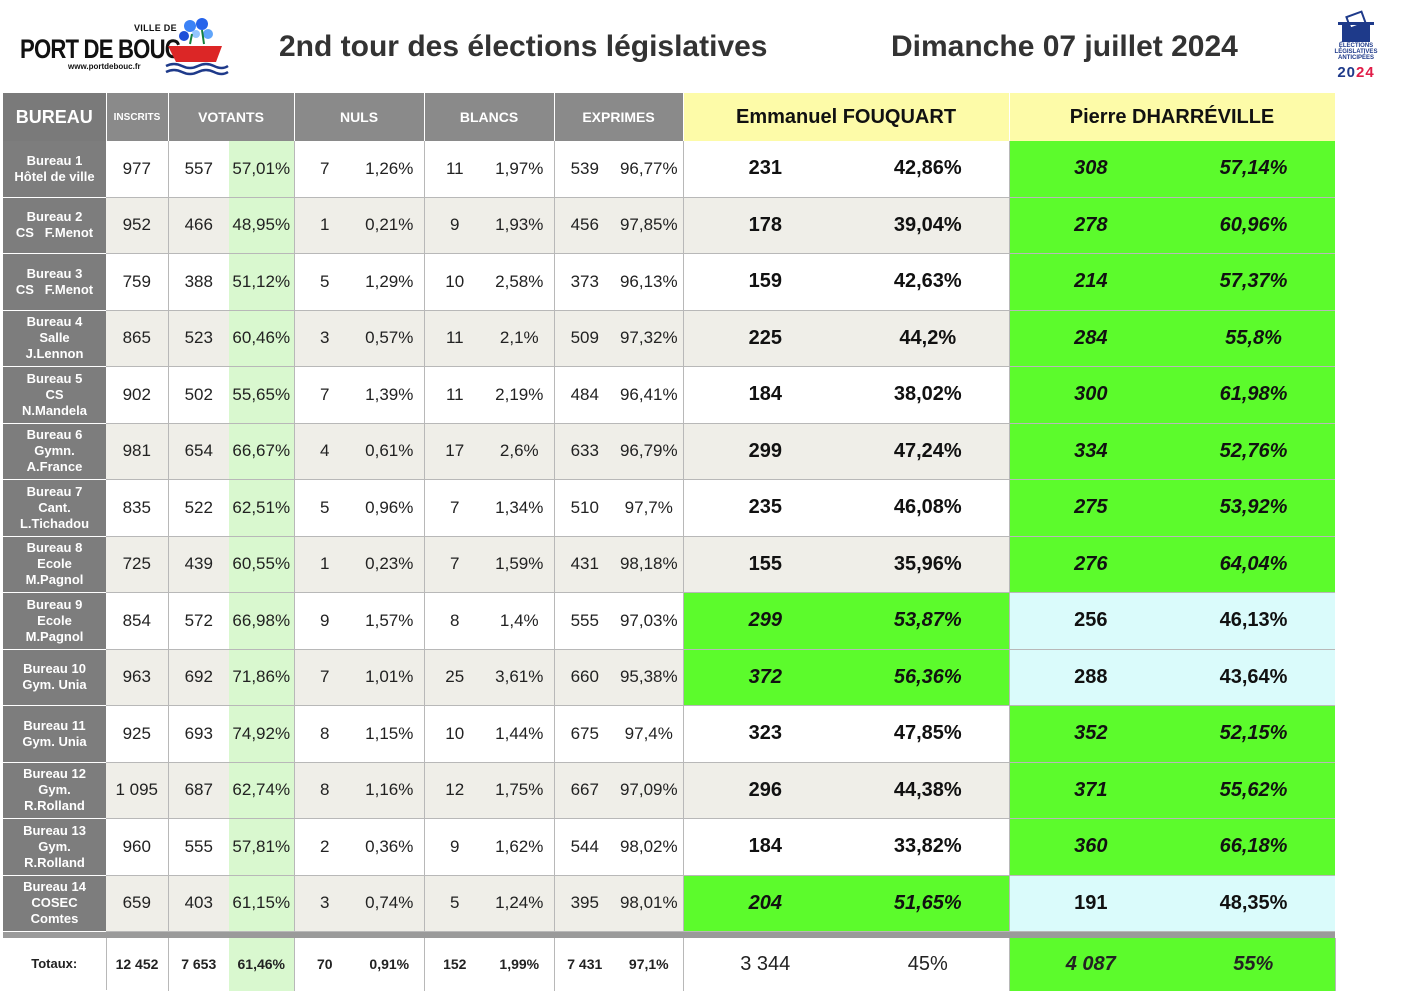 This screenshot has height=1000, width=1414. Describe the element at coordinates (54, 338) in the screenshot. I see `bureau-label-line: Salle` at that location.